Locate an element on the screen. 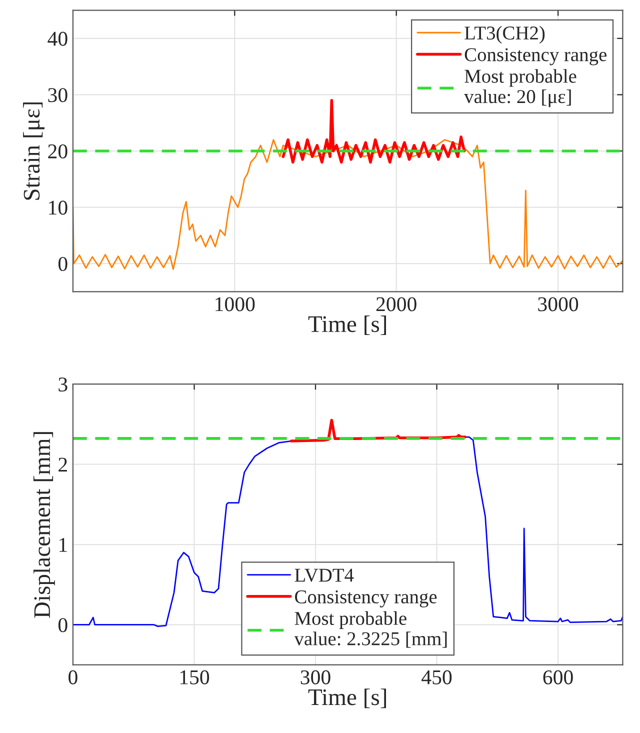  y-axis-title: Strain [με] is located at coordinates (33, 151).